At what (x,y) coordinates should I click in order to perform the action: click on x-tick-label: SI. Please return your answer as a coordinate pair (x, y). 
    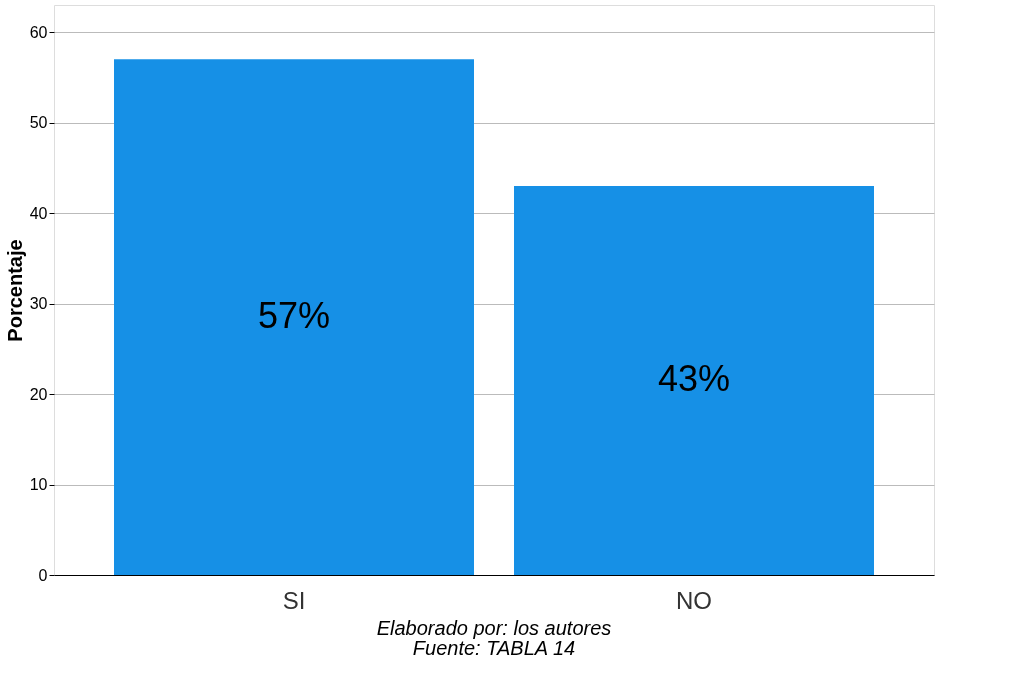
    Looking at the image, I should click on (294, 600).